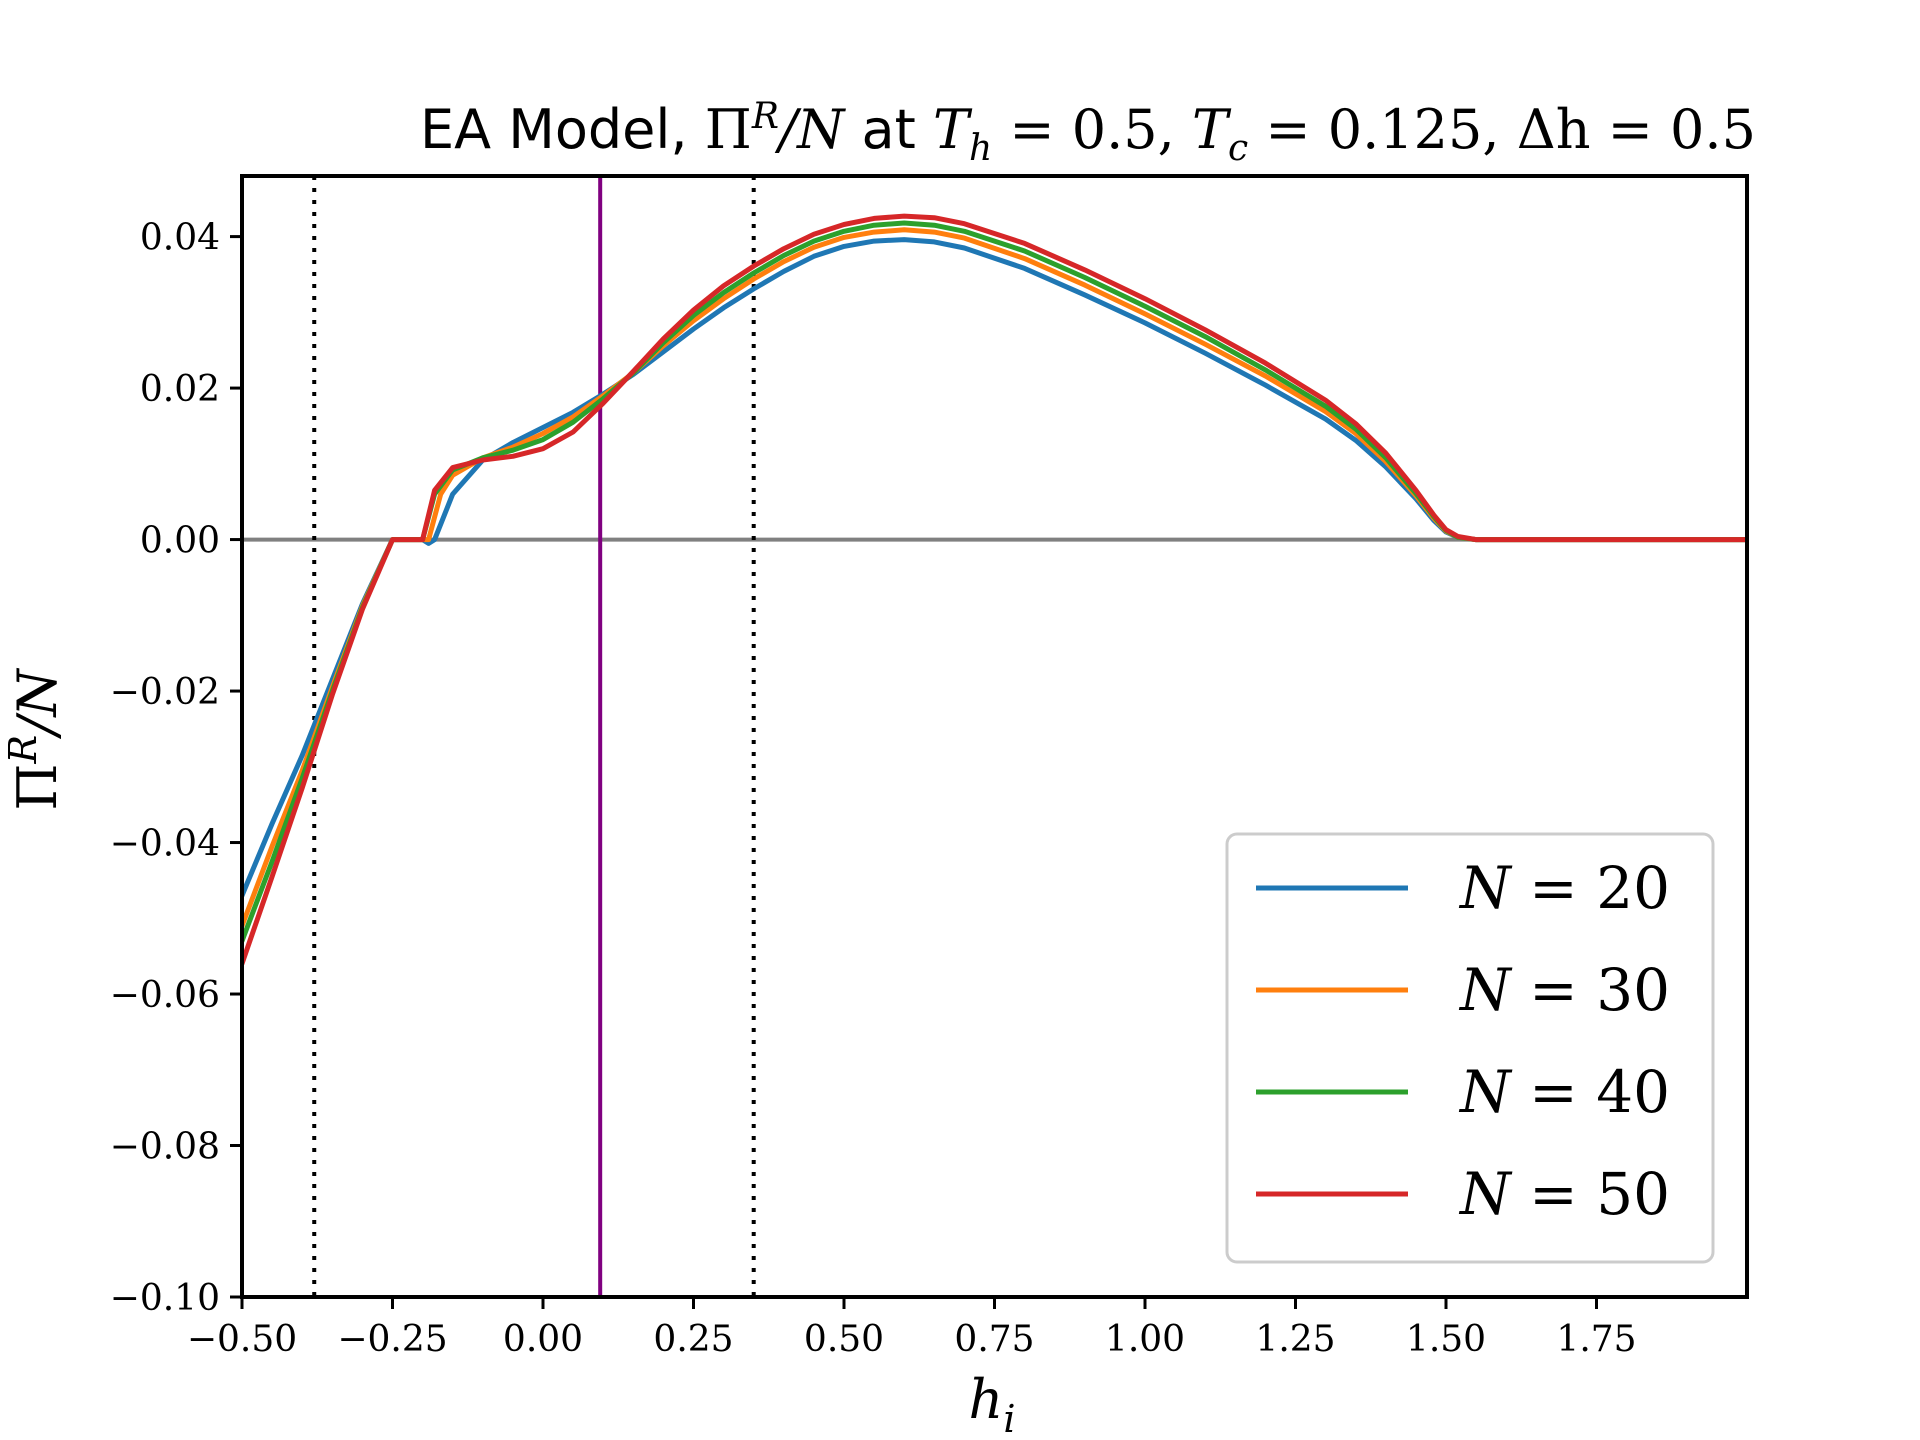 The width and height of the screenshot is (1920, 1440). What do you see at coordinates (1564, 1092) in the screenshot?
I see `legend-label: N = 40` at bounding box center [1564, 1092].